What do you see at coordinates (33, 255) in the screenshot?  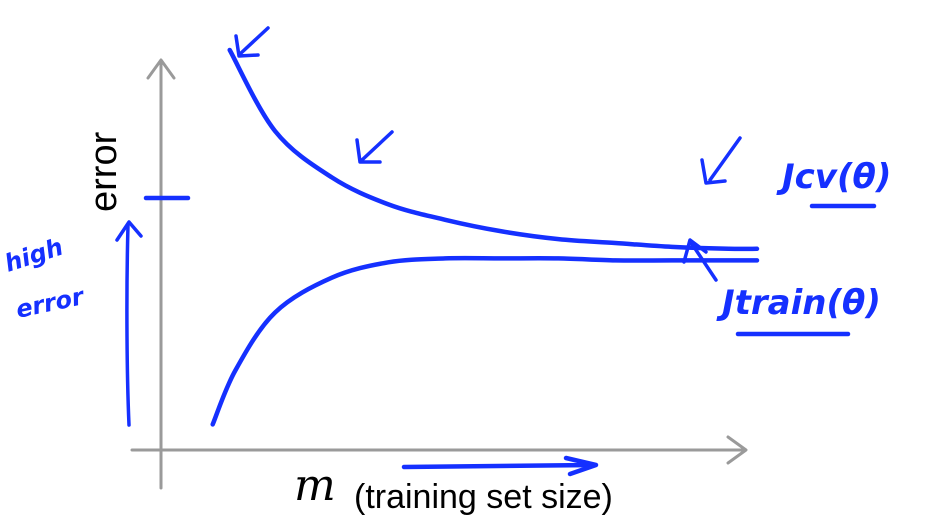 I see `high-error-note-line1: high` at bounding box center [33, 255].